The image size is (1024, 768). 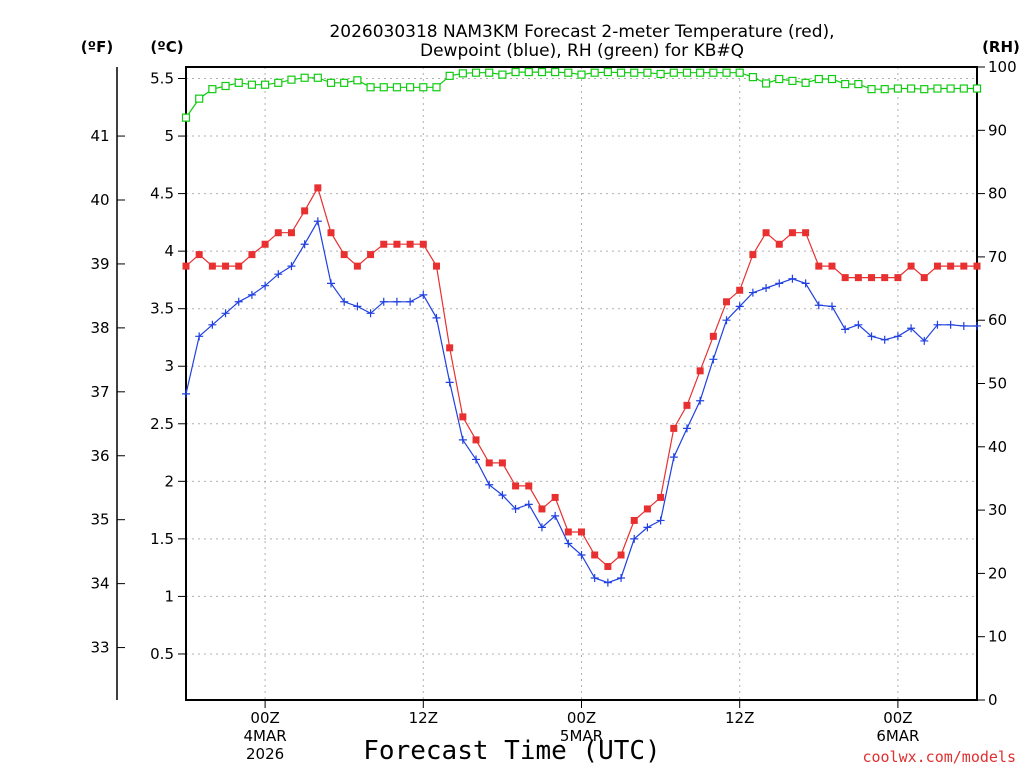 I want to click on fahrenheit-tick-label: 39, so click(x=99, y=264).